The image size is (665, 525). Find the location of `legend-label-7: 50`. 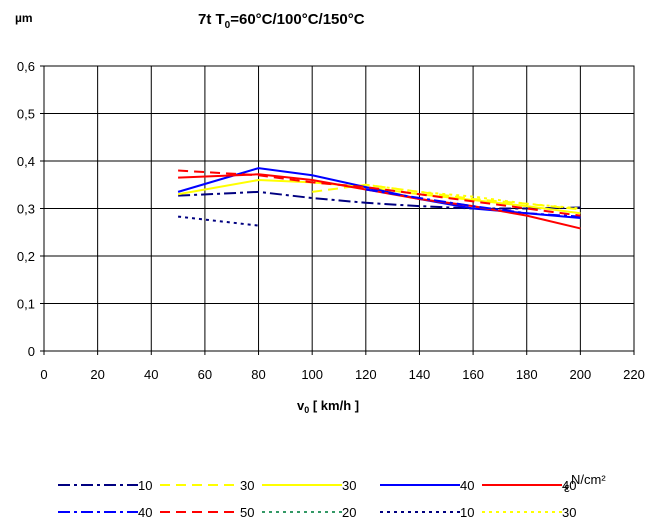

legend-label-7: 50 is located at coordinates (247, 512).